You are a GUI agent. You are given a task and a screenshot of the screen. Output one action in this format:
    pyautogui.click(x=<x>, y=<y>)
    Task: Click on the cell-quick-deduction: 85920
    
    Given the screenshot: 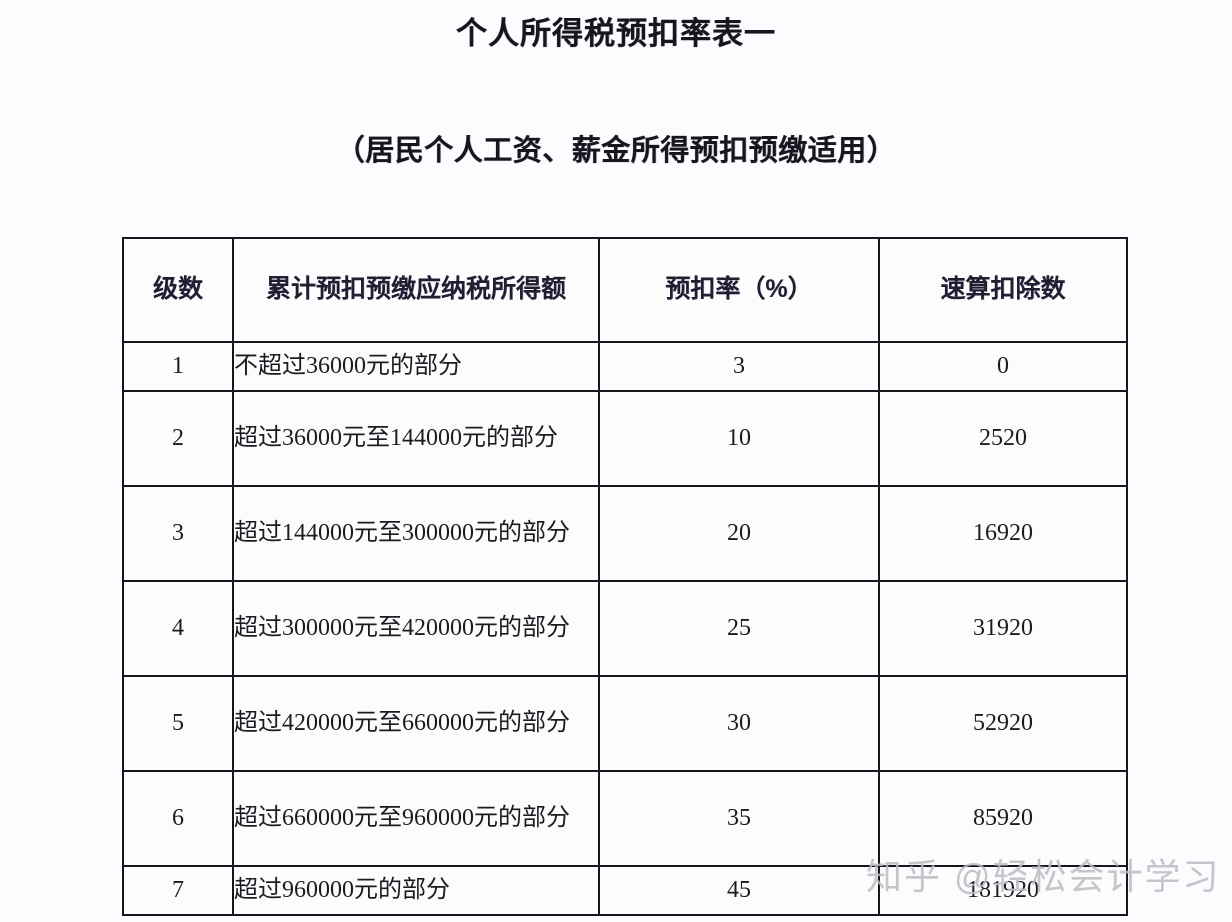 What is the action you would take?
    pyautogui.click(x=1003, y=818)
    